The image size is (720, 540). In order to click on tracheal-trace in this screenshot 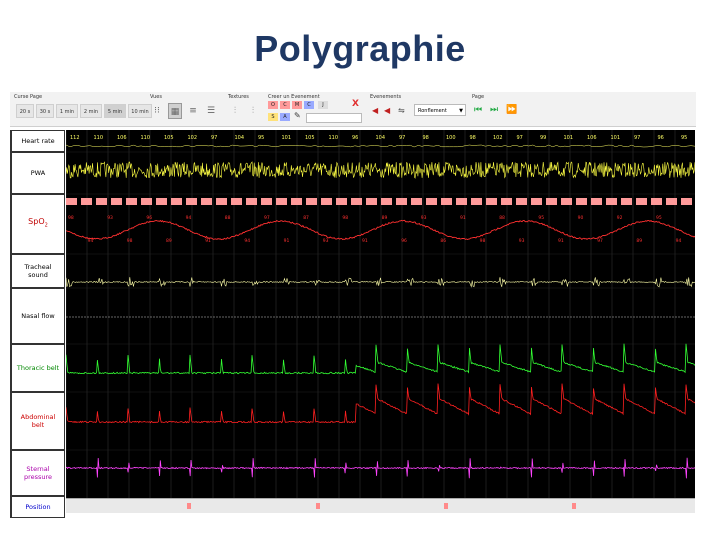, I will do `click(380, 282)`.